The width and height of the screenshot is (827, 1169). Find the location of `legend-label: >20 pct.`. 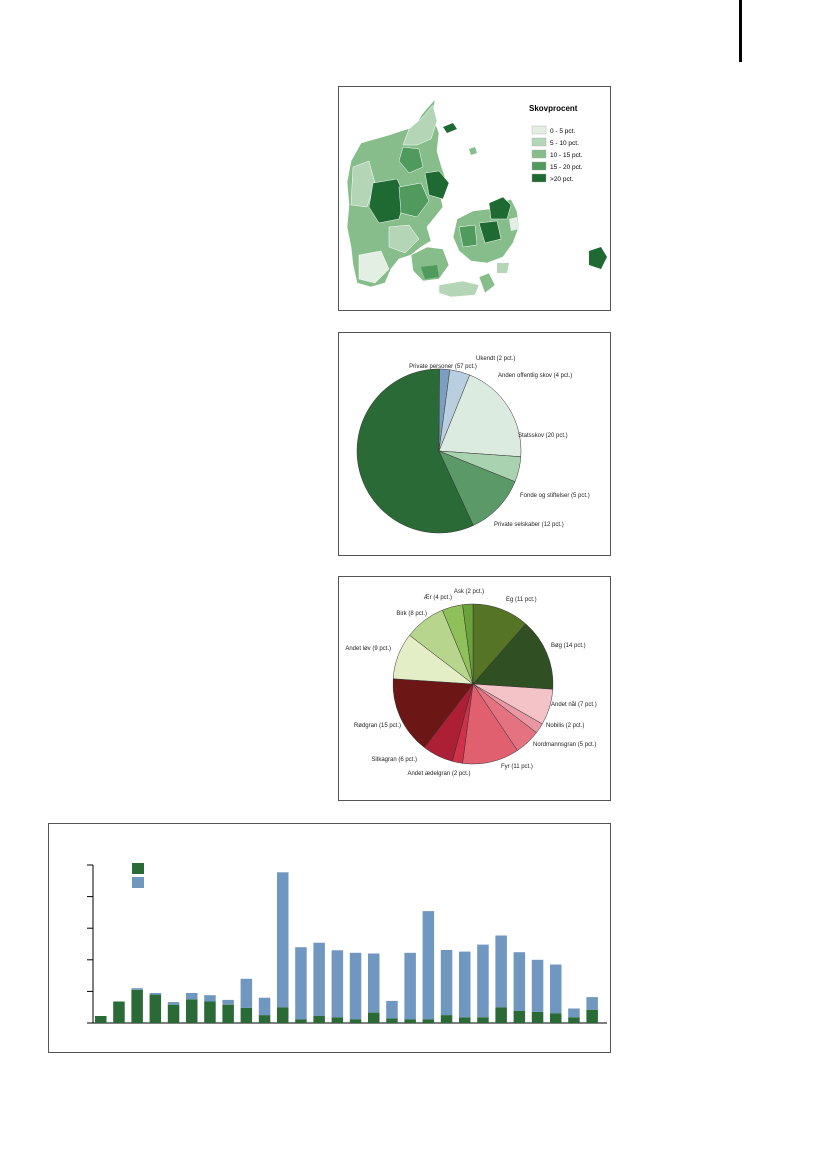

legend-label: >20 pct. is located at coordinates (562, 179).